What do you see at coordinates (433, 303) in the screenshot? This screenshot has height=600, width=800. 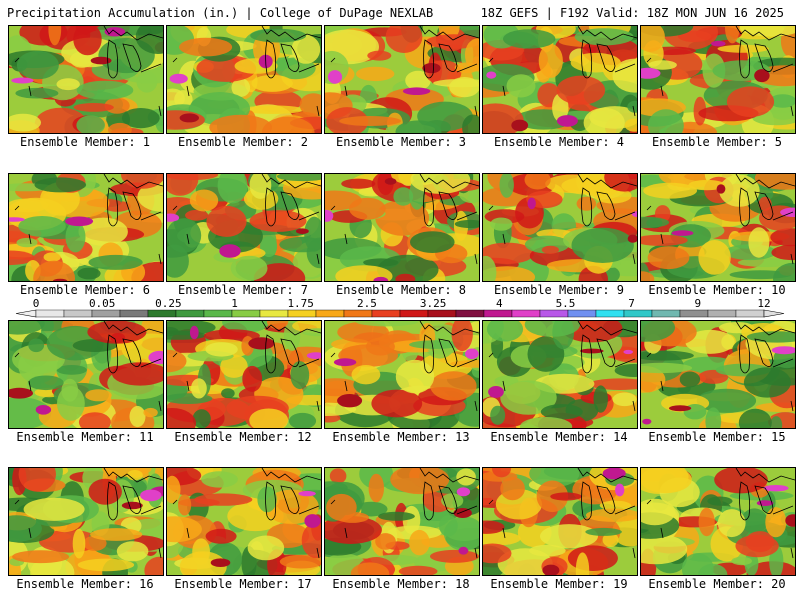 I see `colorbar-tick-label: 3.25` at bounding box center [433, 303].